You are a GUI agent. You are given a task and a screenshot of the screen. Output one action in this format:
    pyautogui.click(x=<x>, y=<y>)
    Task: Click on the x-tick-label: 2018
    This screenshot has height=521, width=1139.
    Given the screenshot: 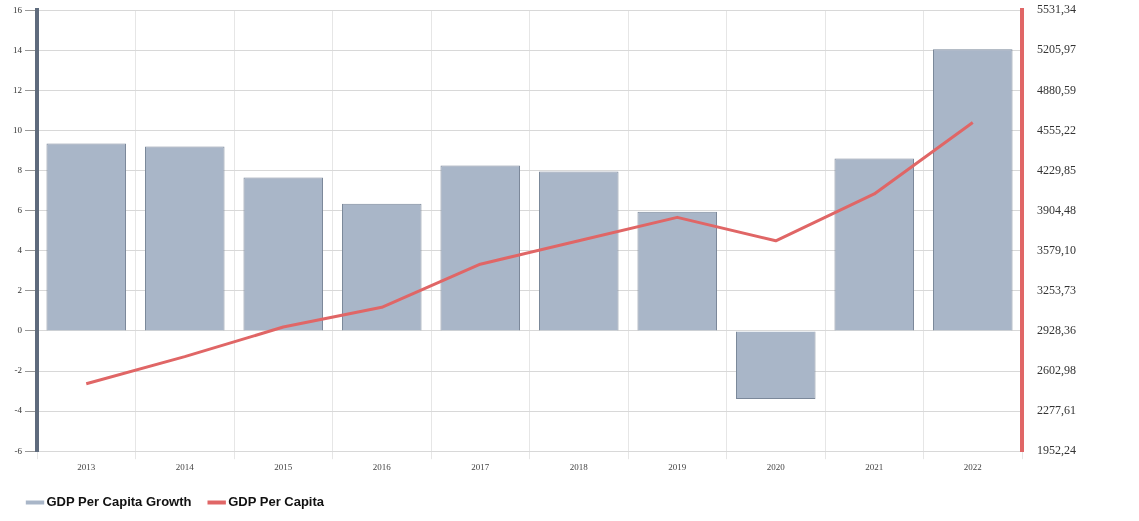 What is the action you would take?
    pyautogui.click(x=579, y=466)
    